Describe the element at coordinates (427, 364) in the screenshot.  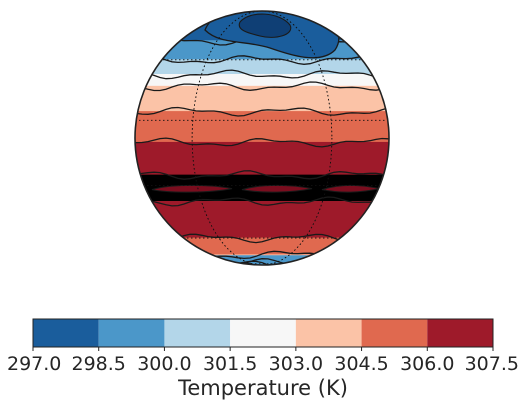
I see `colorbar-tick-label: 306.0` at that location.